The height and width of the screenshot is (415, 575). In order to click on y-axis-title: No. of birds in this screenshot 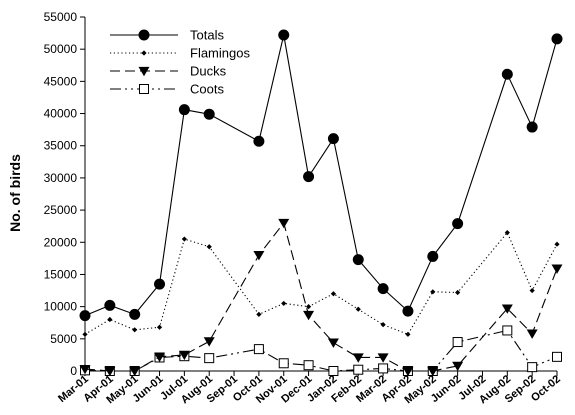, I will do `click(15, 193)`.